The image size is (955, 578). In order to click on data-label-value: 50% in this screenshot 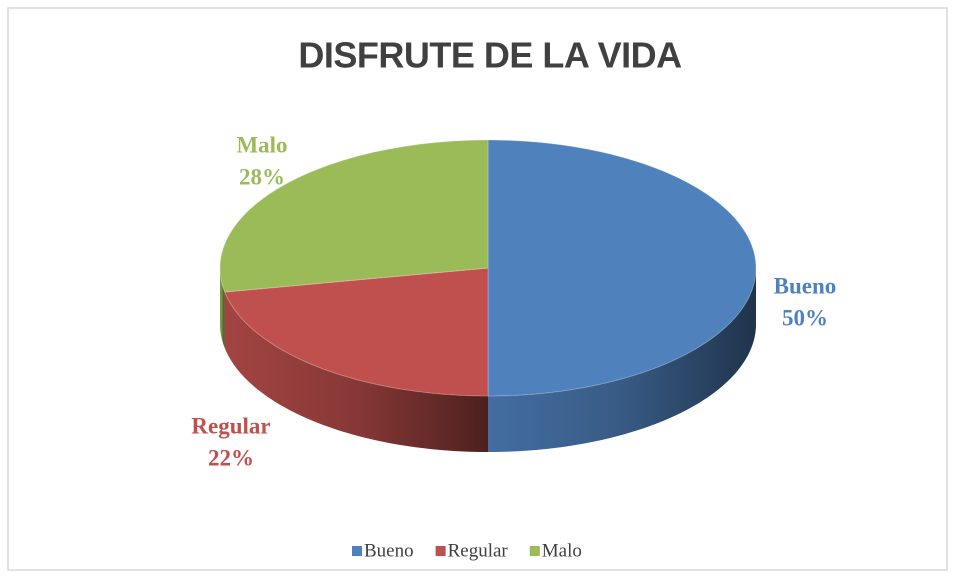, I will do `click(805, 317)`.